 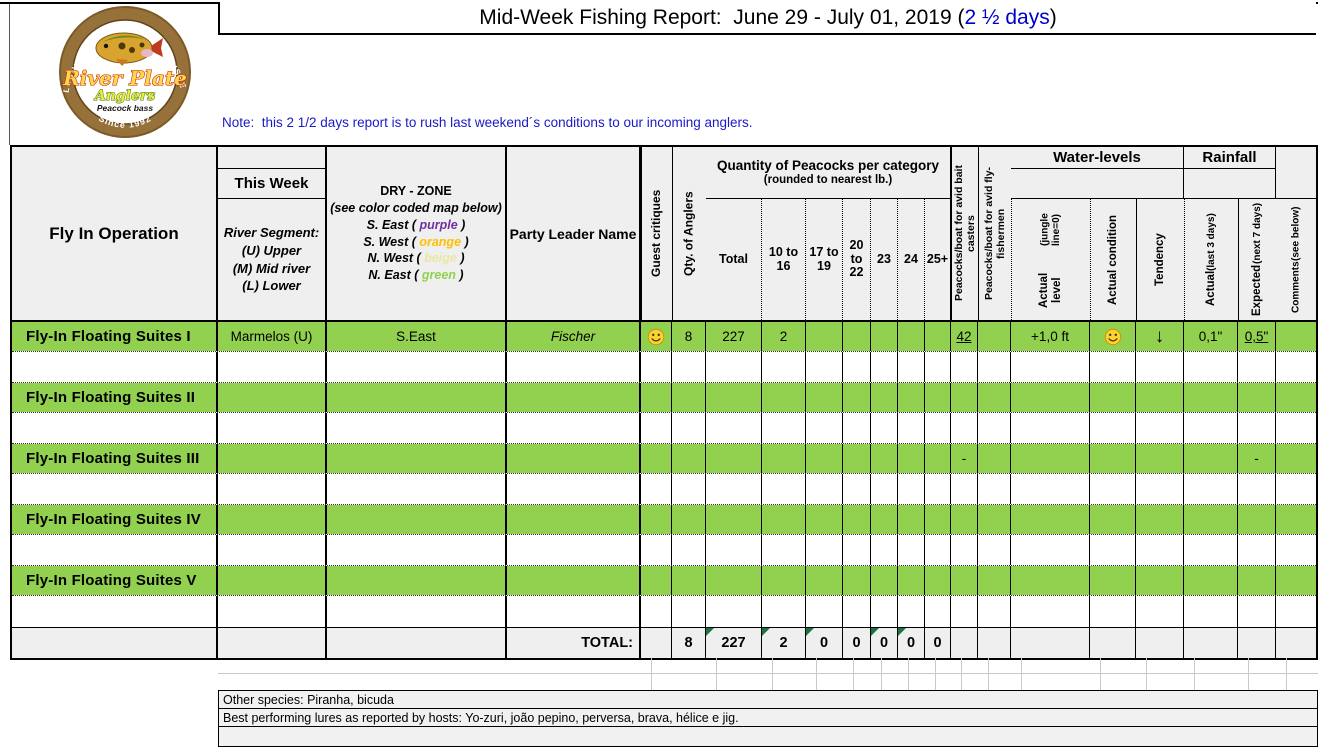 I want to click on header-rain-actual: Actual (last 3 days), so click(x=1211, y=259).